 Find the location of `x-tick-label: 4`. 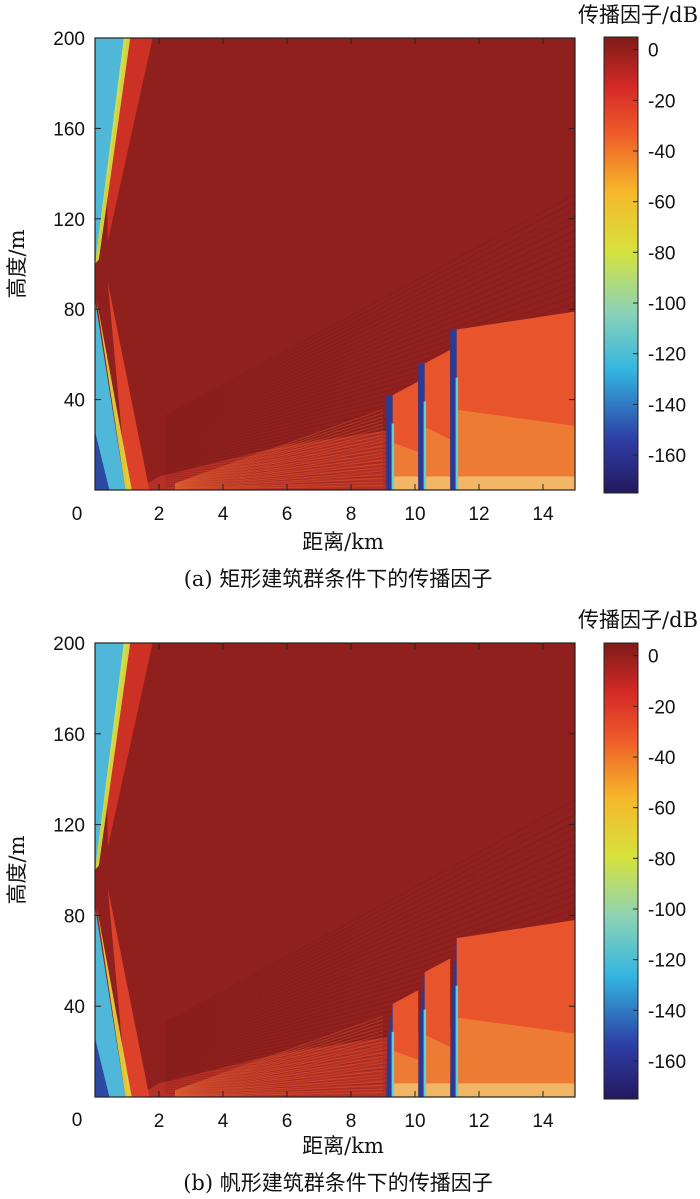

x-tick-label: 4 is located at coordinates (223, 514).